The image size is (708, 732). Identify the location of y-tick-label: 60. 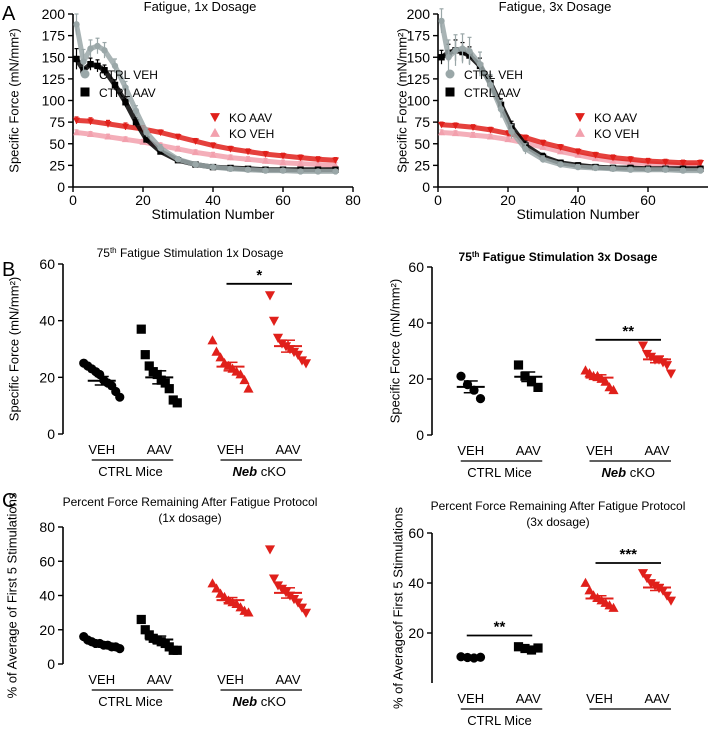
(416, 267).